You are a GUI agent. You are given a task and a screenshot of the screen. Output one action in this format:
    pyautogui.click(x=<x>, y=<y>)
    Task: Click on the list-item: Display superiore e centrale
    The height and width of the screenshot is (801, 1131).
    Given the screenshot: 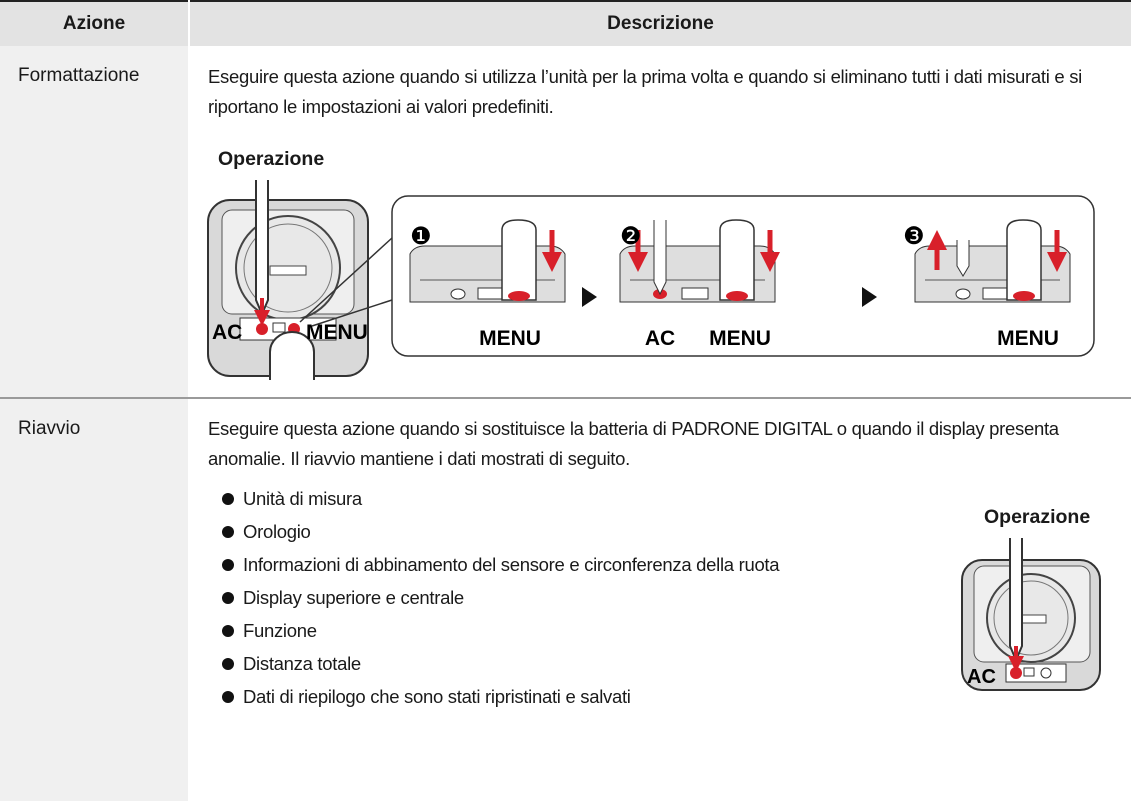 What is the action you would take?
    pyautogui.click(x=563, y=597)
    